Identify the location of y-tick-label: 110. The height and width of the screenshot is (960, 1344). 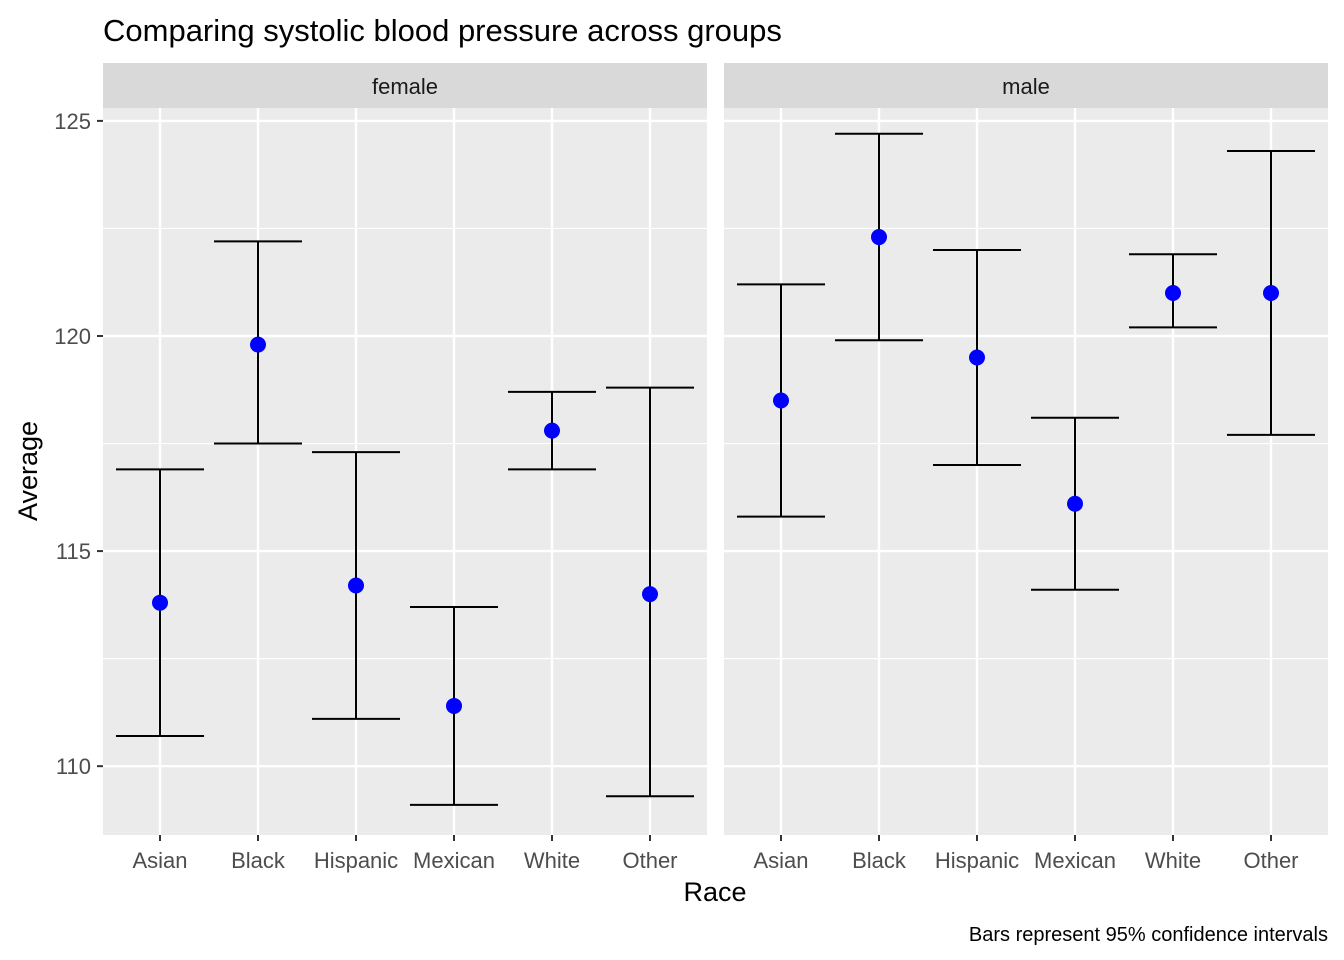
(73, 766).